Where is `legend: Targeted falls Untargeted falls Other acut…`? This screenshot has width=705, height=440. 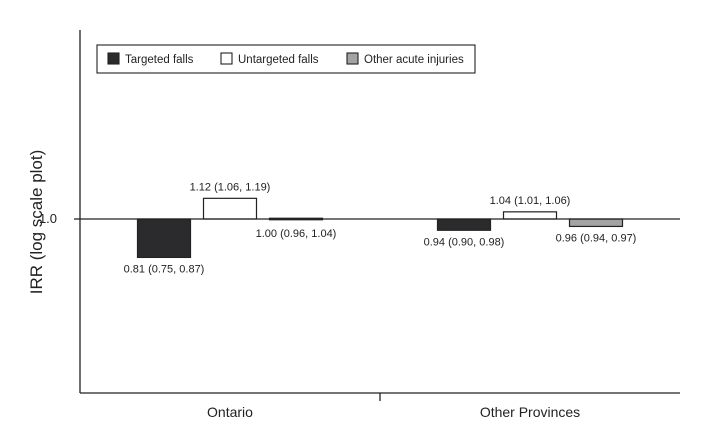
legend: Targeted falls Untargeted falls Other acut… is located at coordinates (286, 59).